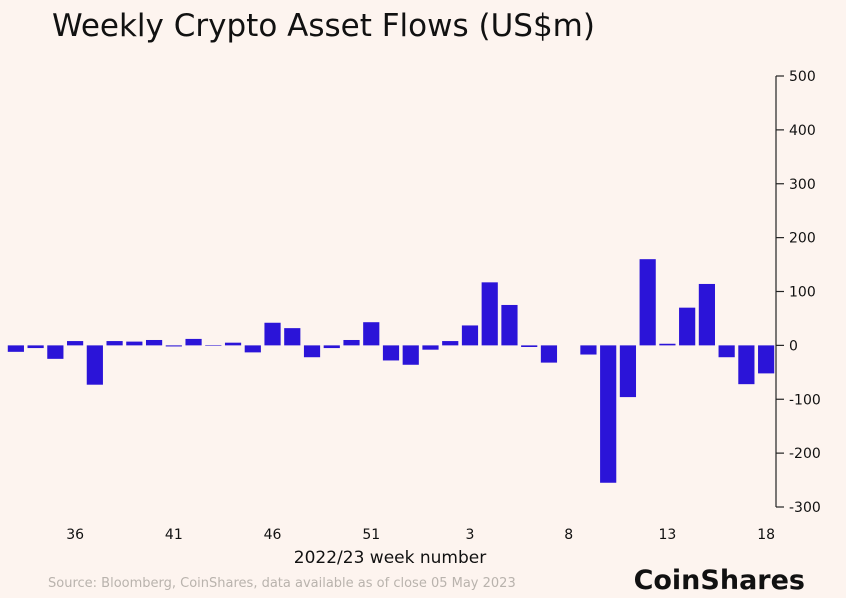  What do you see at coordinates (667, 535) in the screenshot?
I see `x-tick-label: 13` at bounding box center [667, 535].